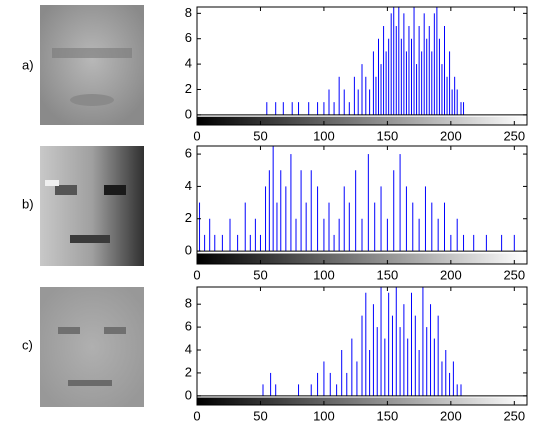 This screenshot has height=430, width=537. Describe the element at coordinates (92, 206) in the screenshot. I see `face-image-b` at that location.